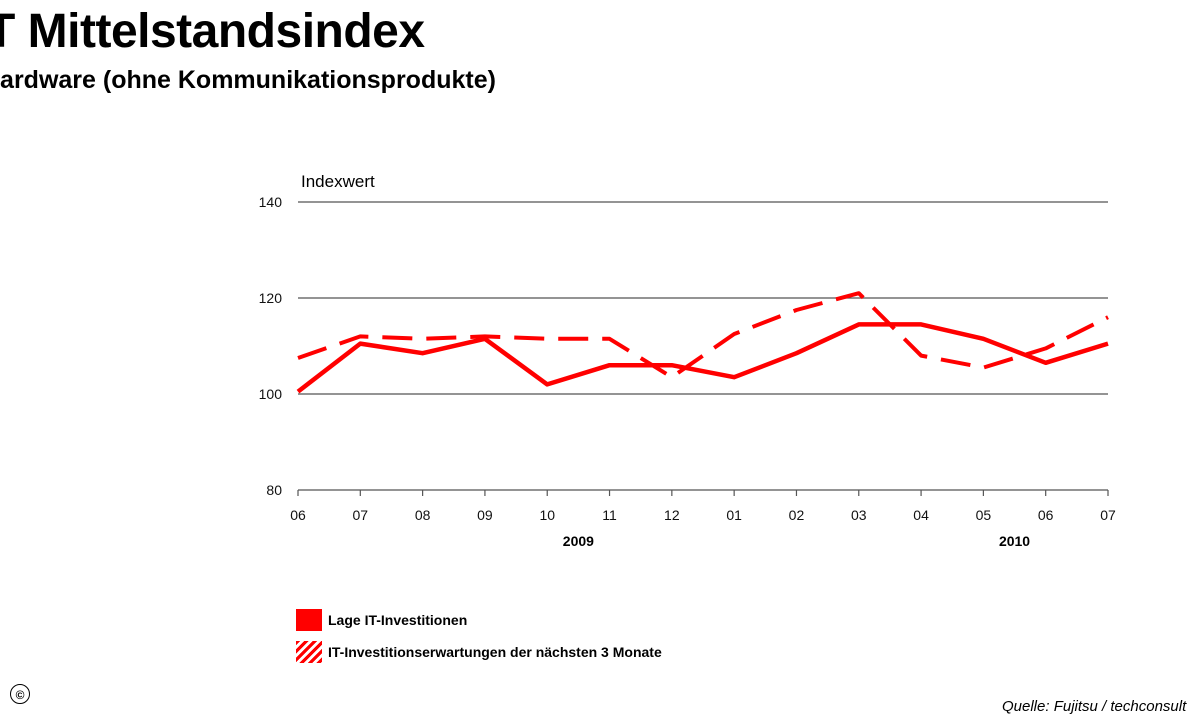  I want to click on x-tick-label: 08, so click(423, 515).